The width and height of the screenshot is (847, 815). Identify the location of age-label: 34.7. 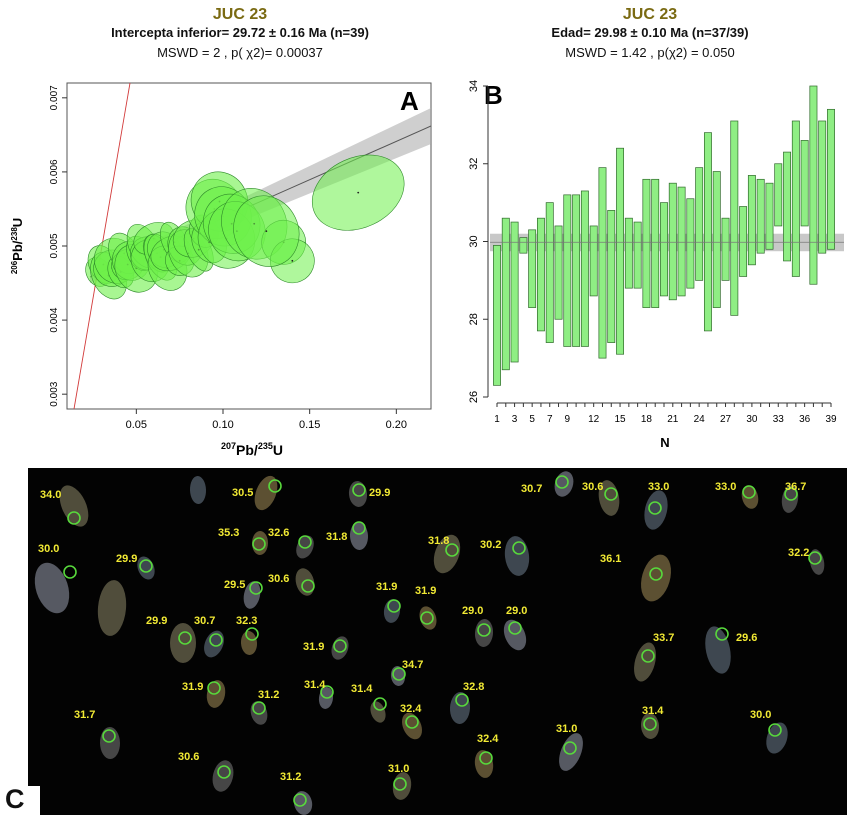
(412, 665).